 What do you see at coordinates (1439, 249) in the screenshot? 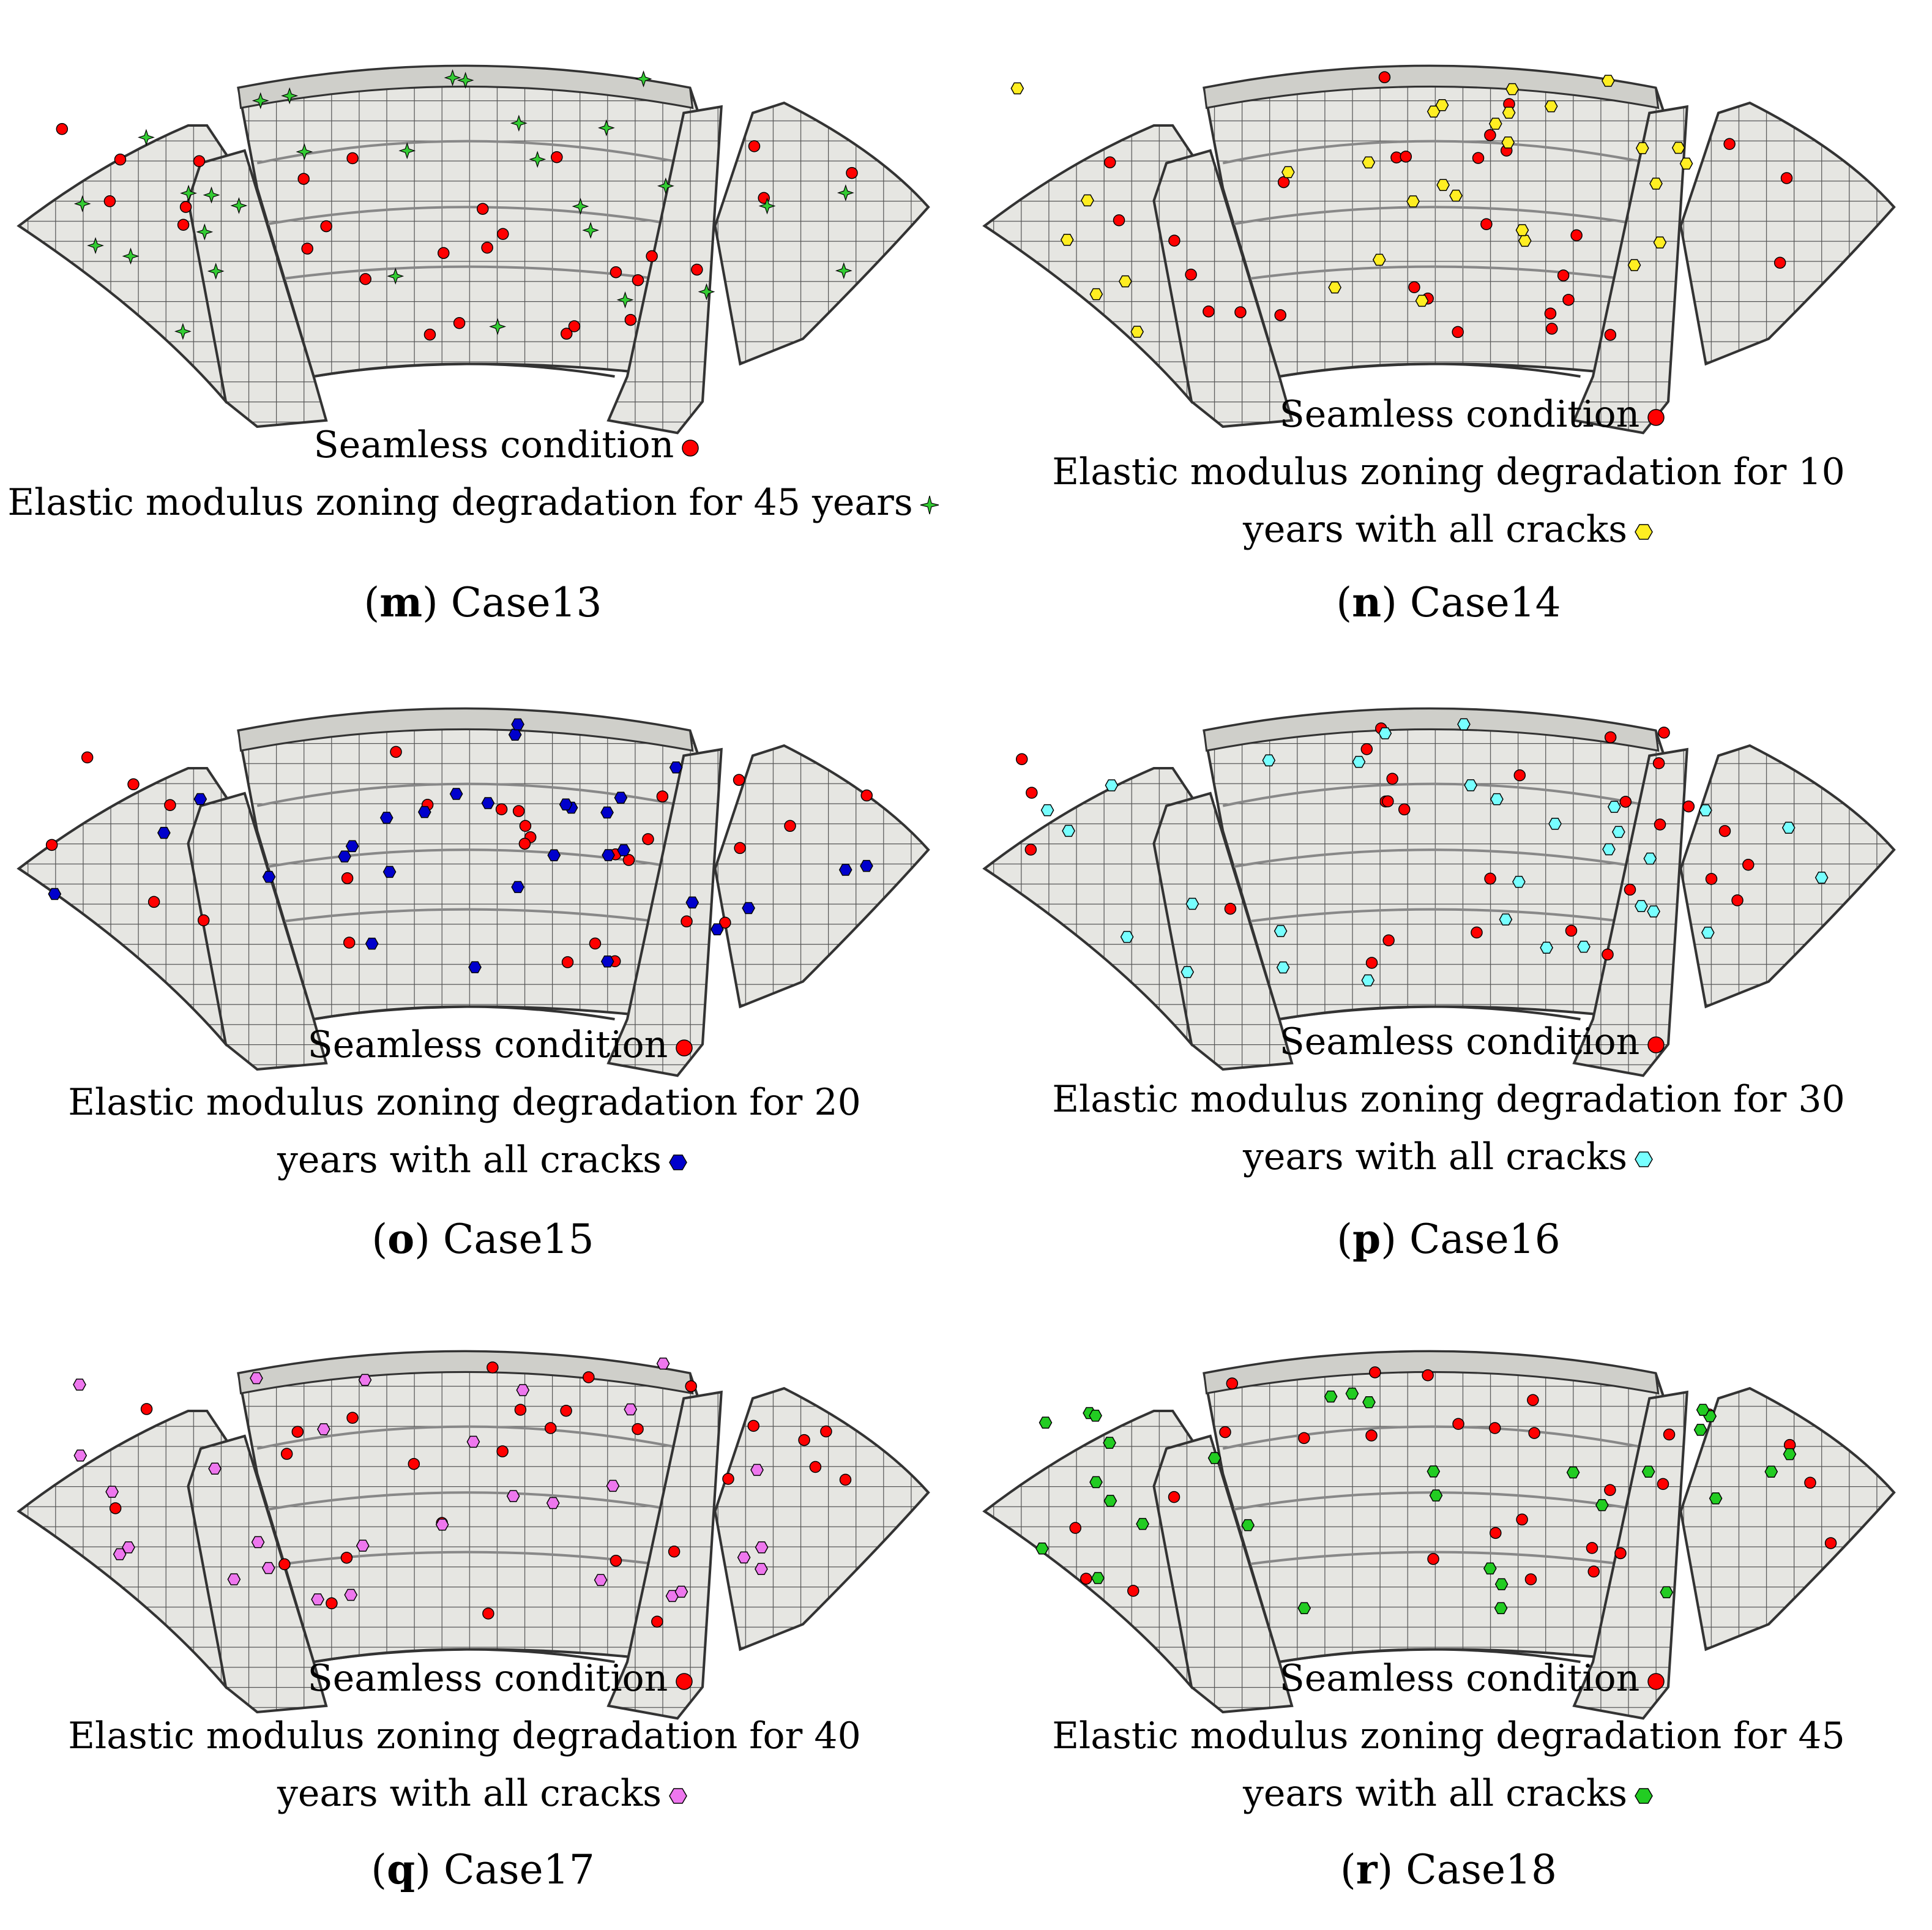
I see `dam-mesh-figure` at bounding box center [1439, 249].